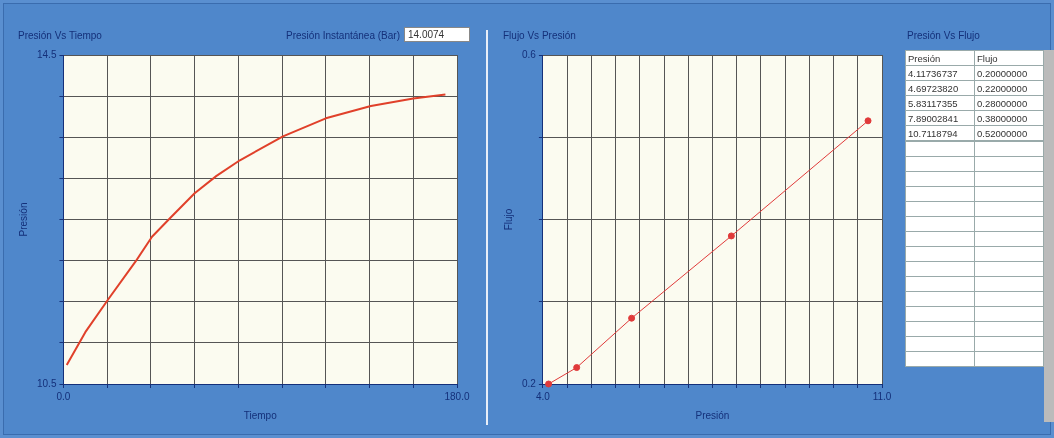 Image resolution: width=1054 pixels, height=438 pixels. What do you see at coordinates (1009, 133) in the screenshot?
I see `text: 0.52000000` at bounding box center [1009, 133].